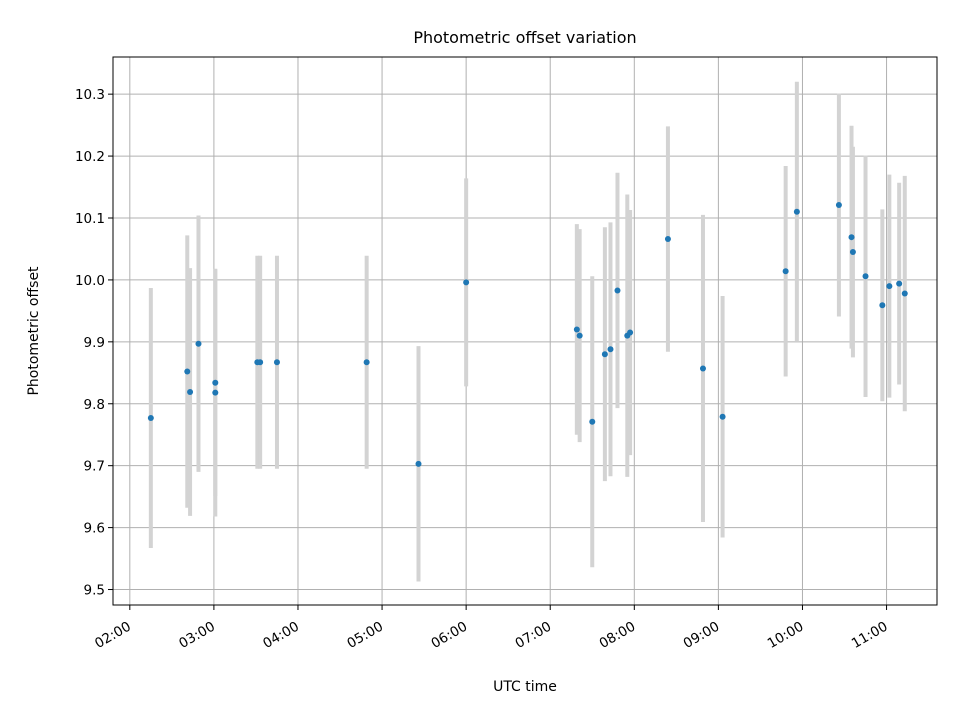 The image size is (960, 720). I want to click on y-axis: 9.5 9.6 9.7 9.8 9.9 10.0 10.1 10.2 10.3, so click(94, 343).